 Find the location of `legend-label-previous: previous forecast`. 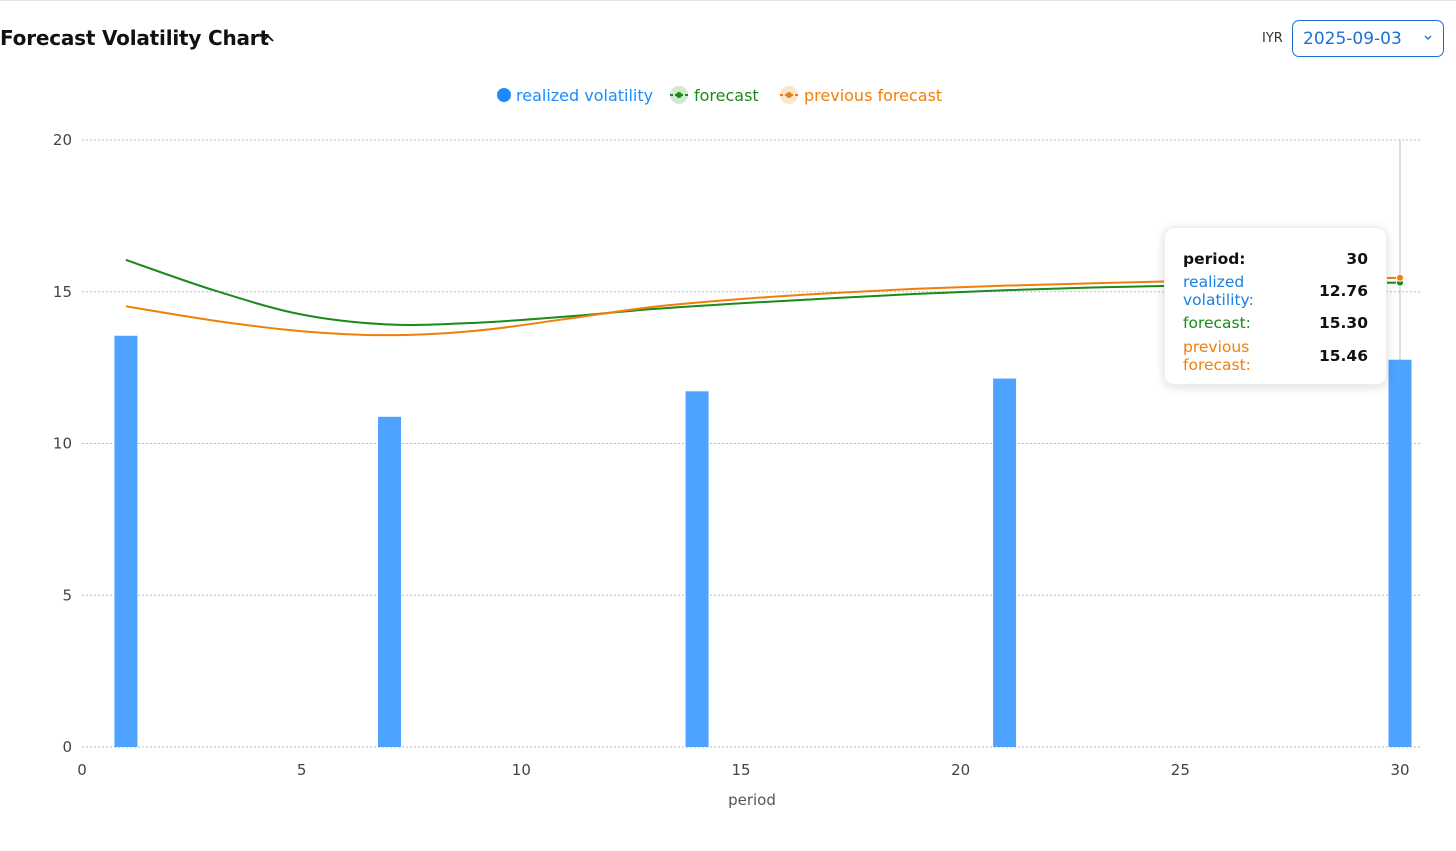

legend-label-previous: previous forecast is located at coordinates (873, 95).